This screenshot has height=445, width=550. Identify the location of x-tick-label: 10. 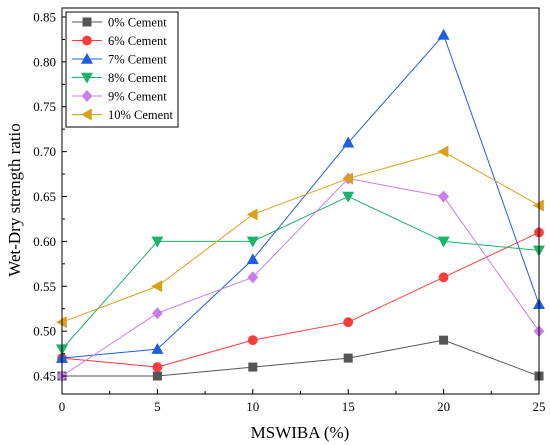
(252, 406).